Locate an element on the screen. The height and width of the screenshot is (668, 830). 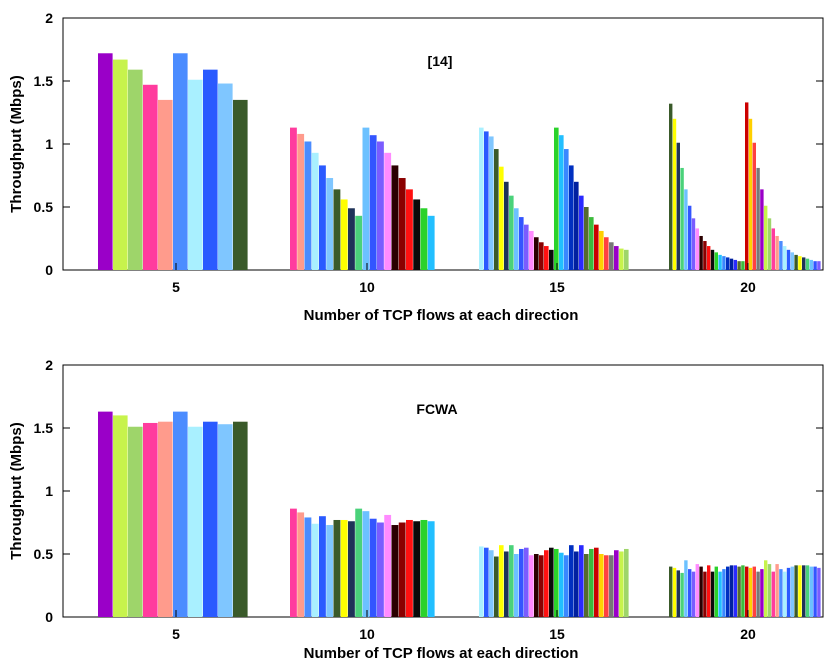
y-axis-title-top: Throughput (Mbps) is located at coordinates (16, 143).